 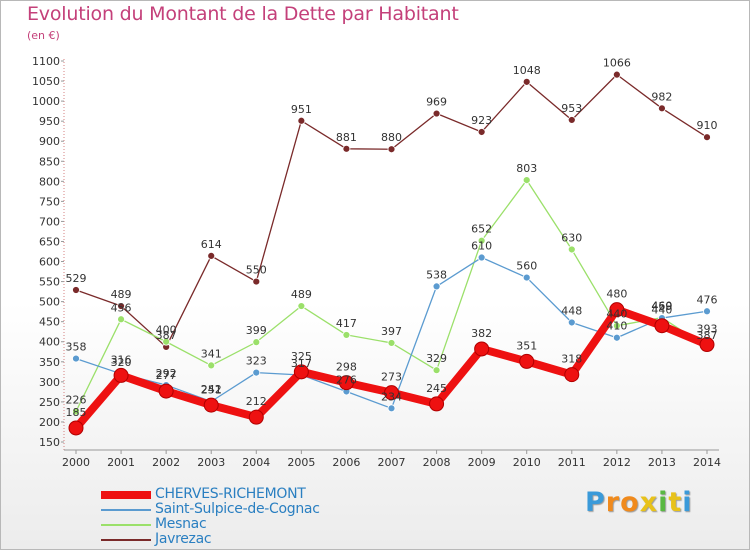 I want to click on data-label: 397, so click(x=391, y=331).